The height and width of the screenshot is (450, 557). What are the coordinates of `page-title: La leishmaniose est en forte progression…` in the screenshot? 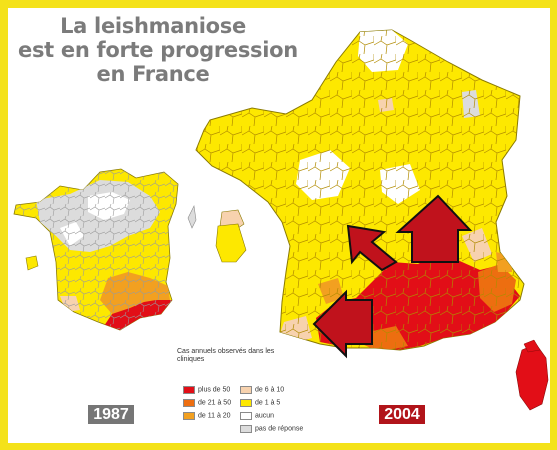 It's located at (158, 50).